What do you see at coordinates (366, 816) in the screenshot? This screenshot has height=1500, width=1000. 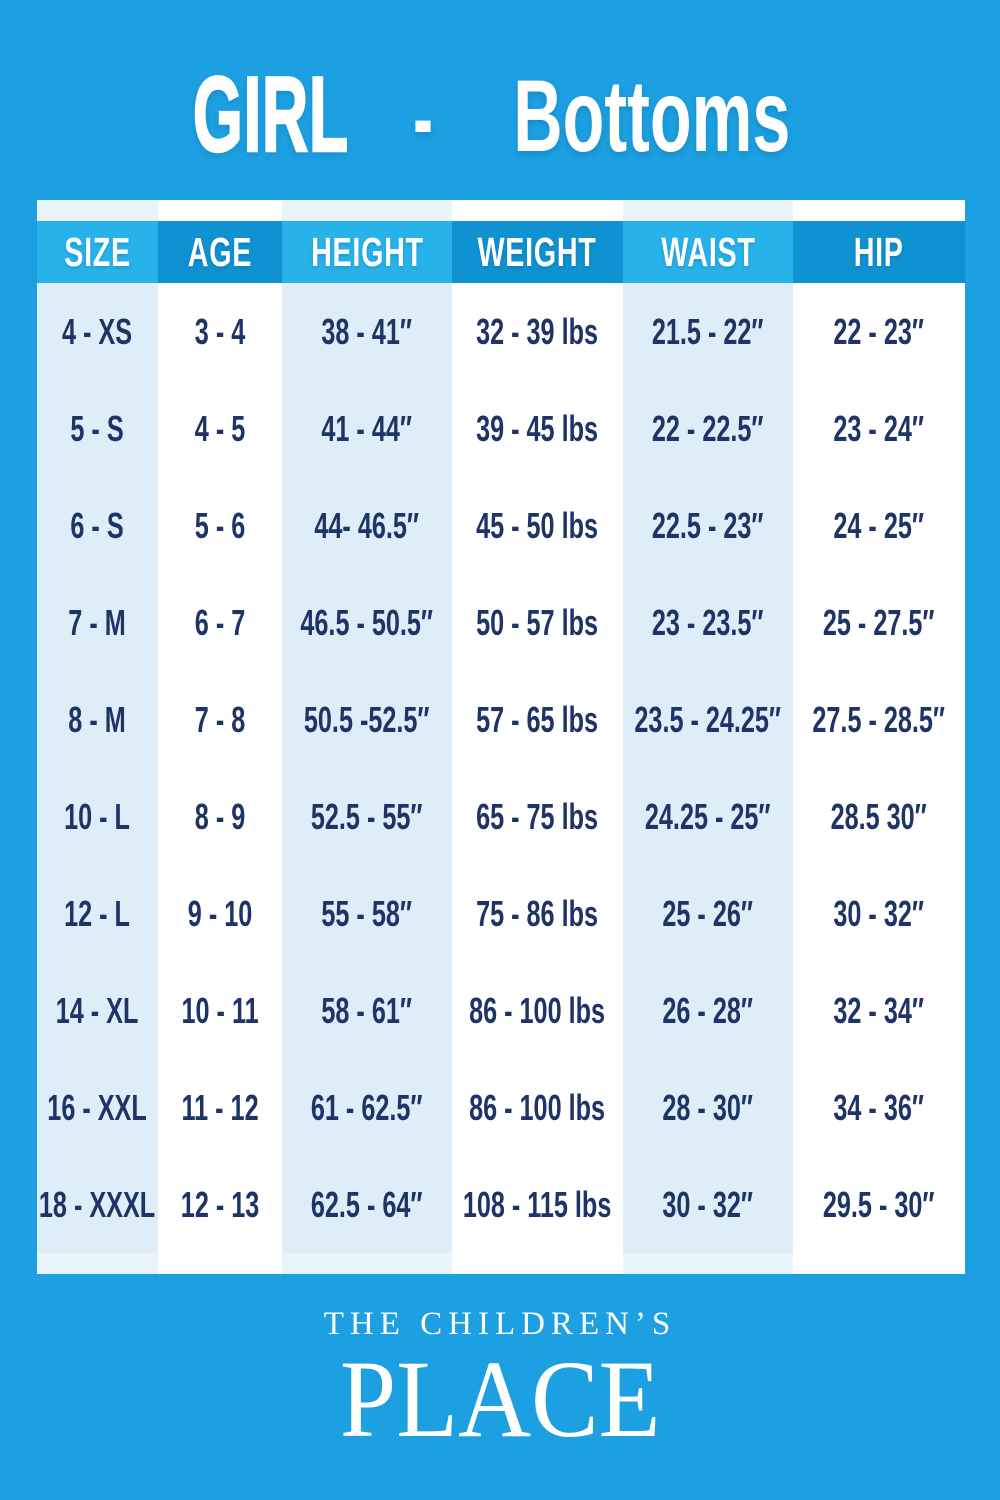 I see `table-cell: 52.5 - 55″` at bounding box center [366, 816].